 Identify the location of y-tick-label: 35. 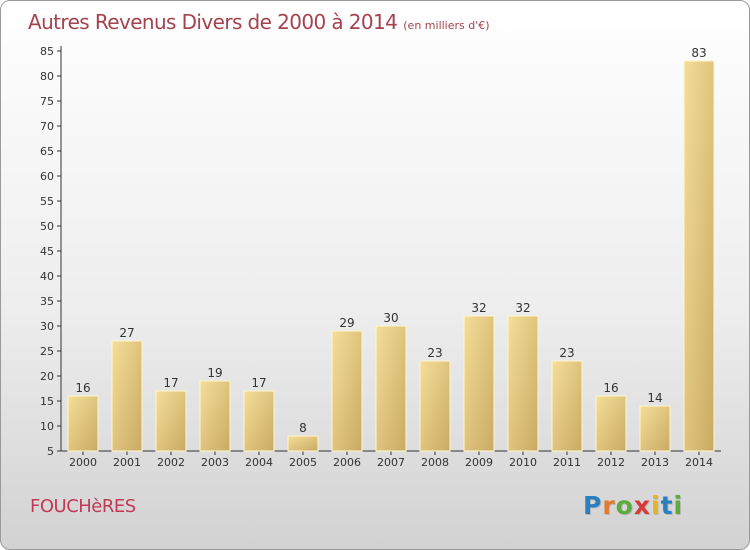
(47, 301).